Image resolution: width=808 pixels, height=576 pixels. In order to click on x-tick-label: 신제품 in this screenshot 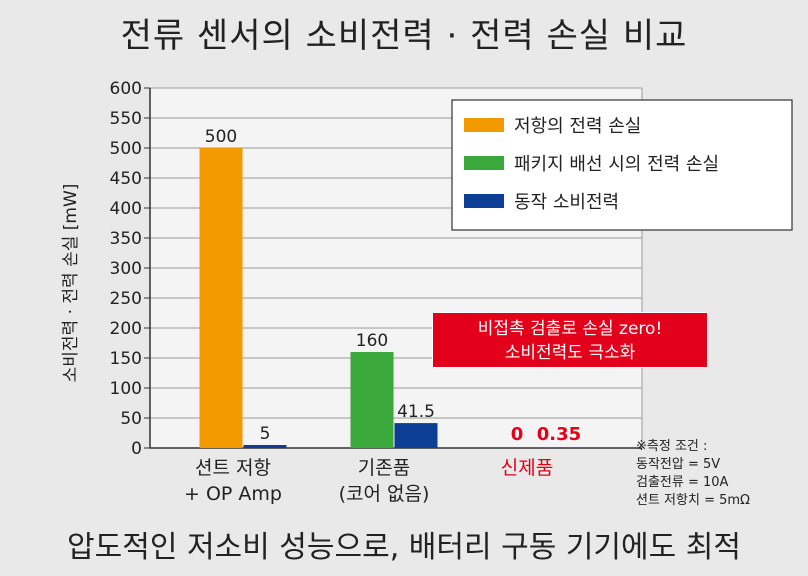, I will do `click(527, 468)`.